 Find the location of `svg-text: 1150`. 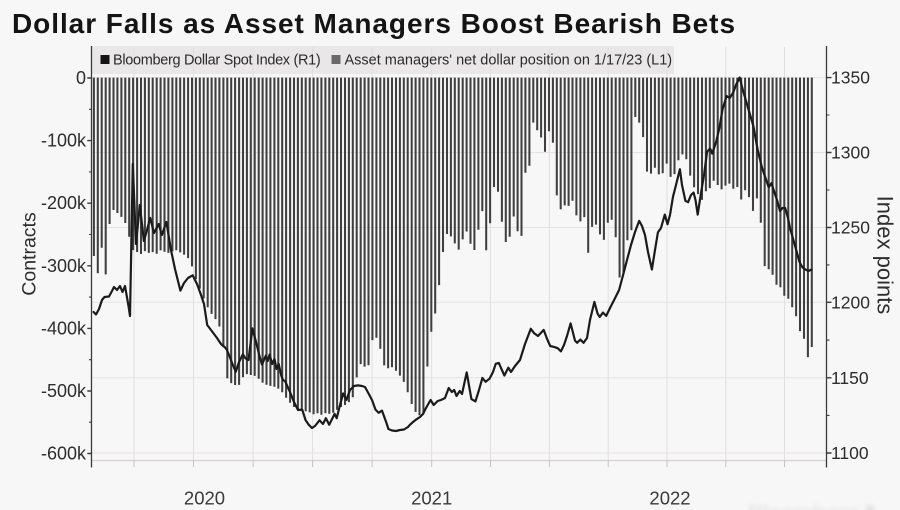

svg-text: 1150 is located at coordinates (850, 378).